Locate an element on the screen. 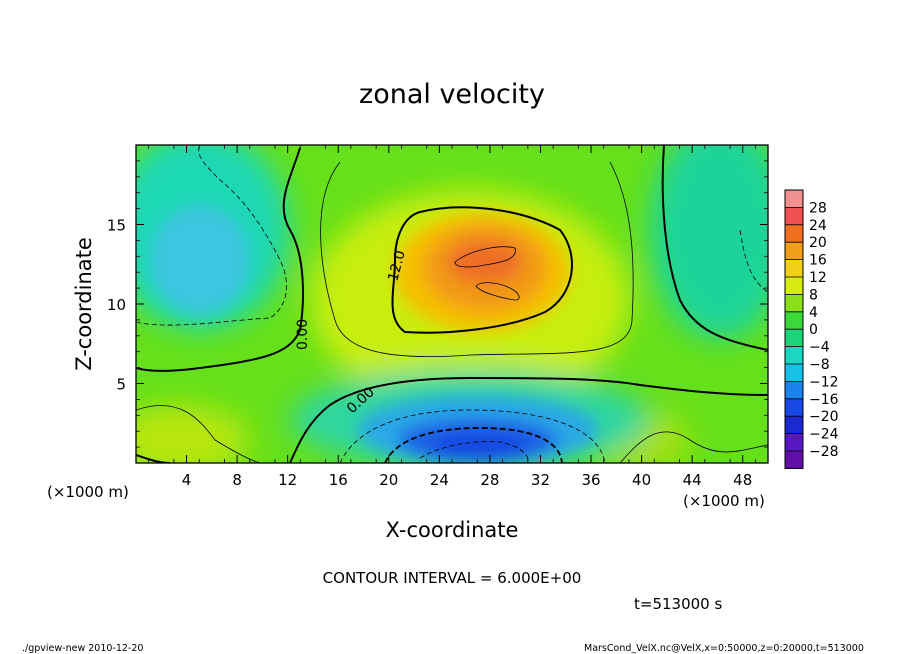  colorbar-label: −24 is located at coordinates (824, 435).